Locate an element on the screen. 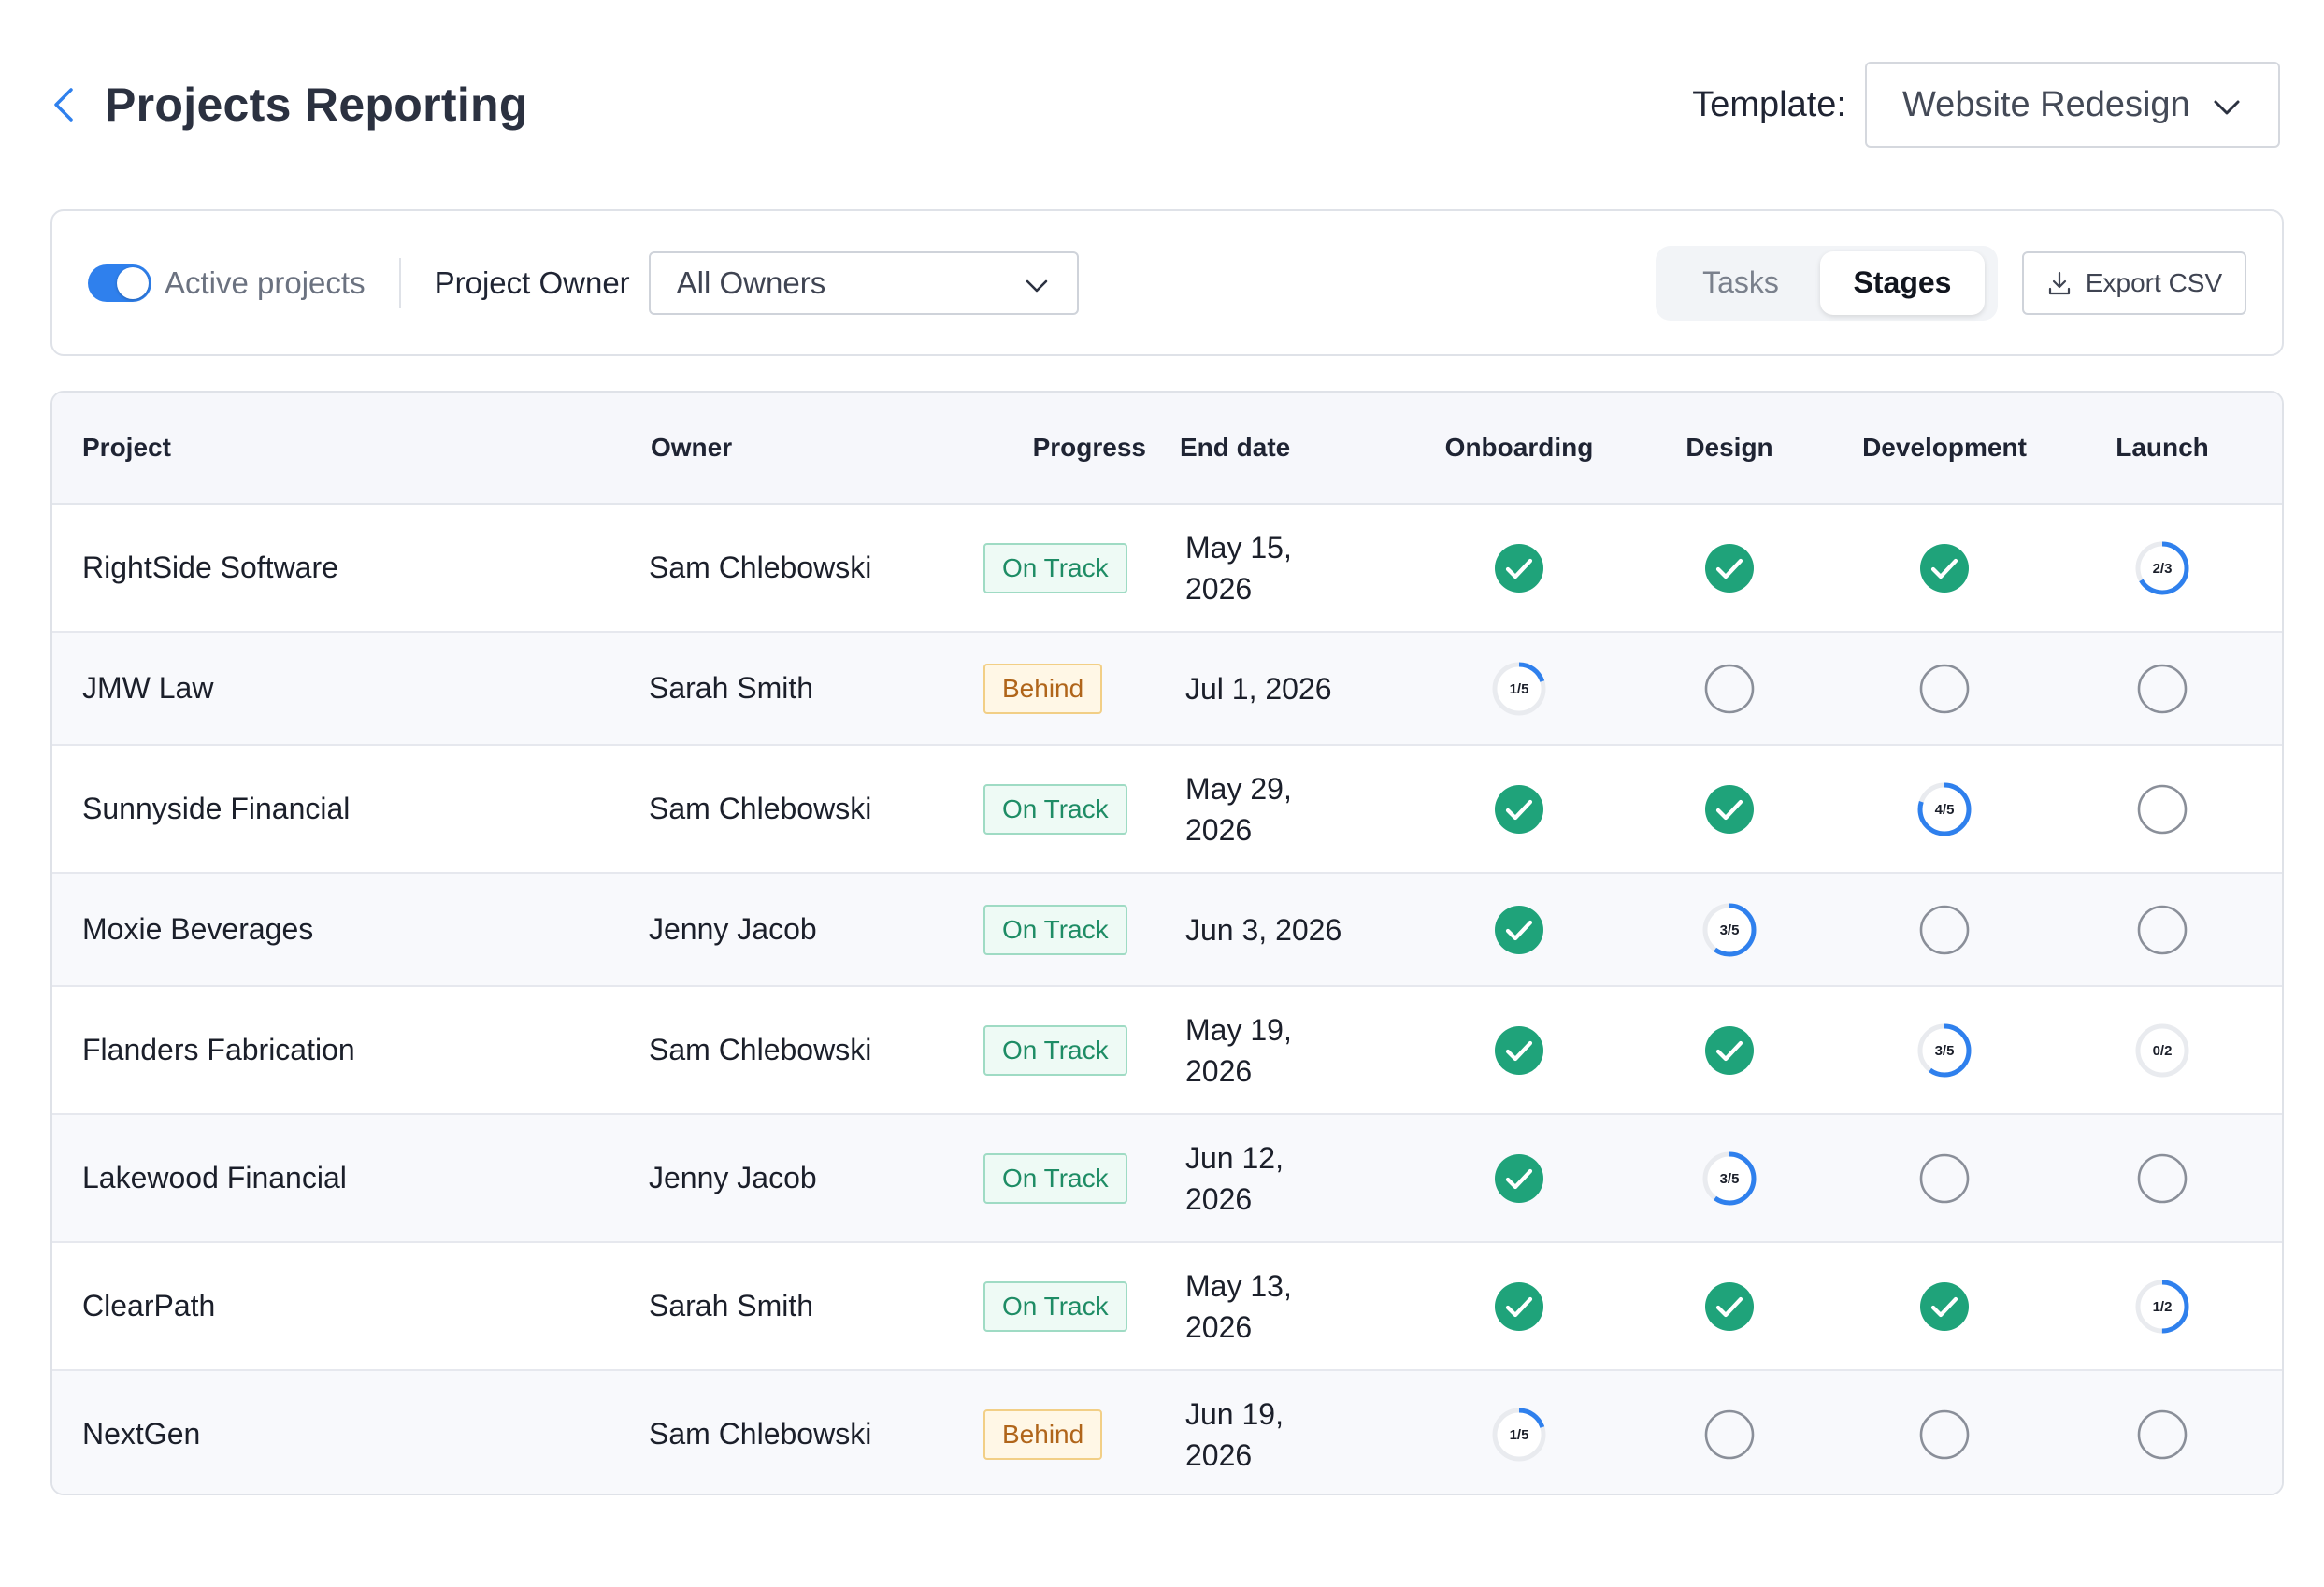 This screenshot has width=2324, height=1587. active-projects-toggle is located at coordinates (119, 283).